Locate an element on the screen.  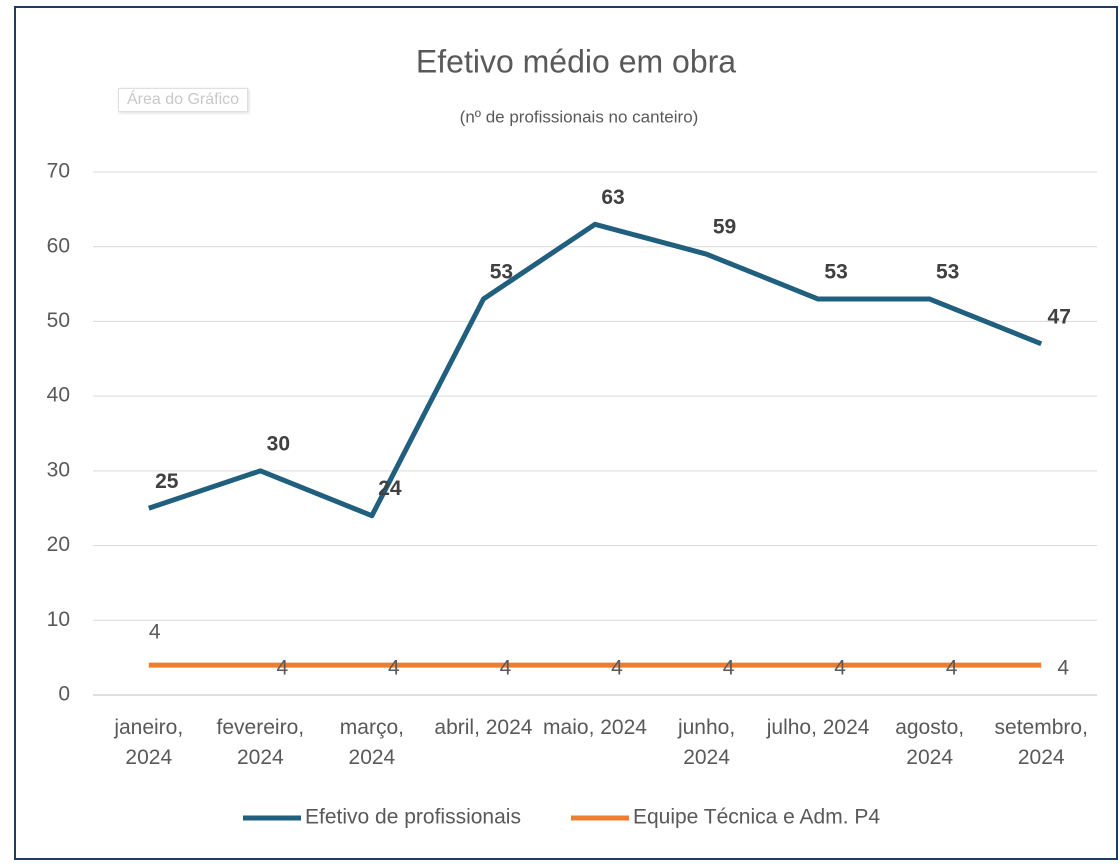
y-tick-label: 0 is located at coordinates (64, 694).